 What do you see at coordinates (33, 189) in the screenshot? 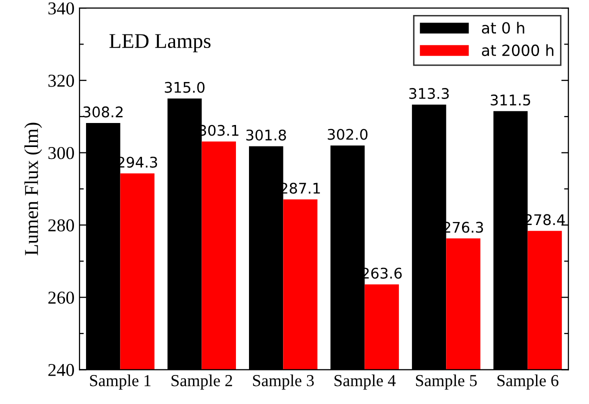
I see `y-axis-title: Lumen Flux (lm)` at bounding box center [33, 189].